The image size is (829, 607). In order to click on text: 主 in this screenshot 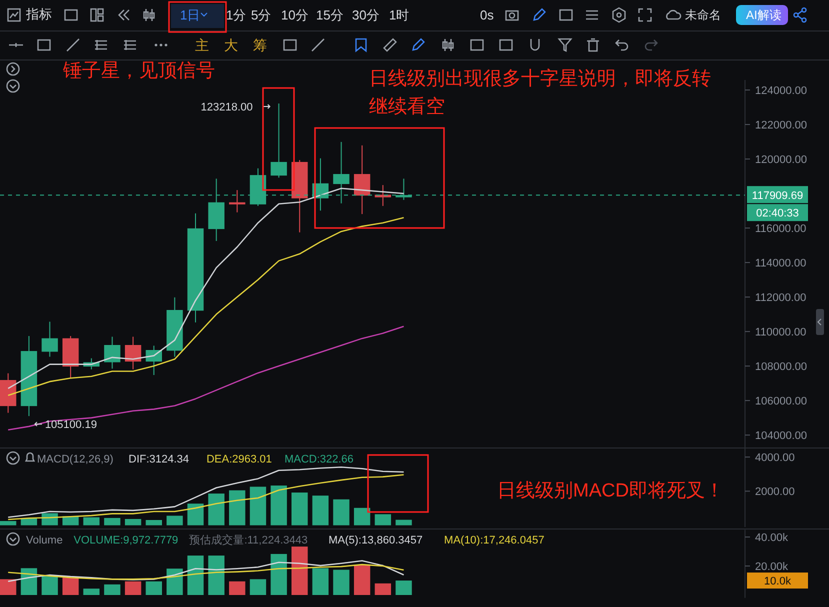, I will do `click(202, 44)`.